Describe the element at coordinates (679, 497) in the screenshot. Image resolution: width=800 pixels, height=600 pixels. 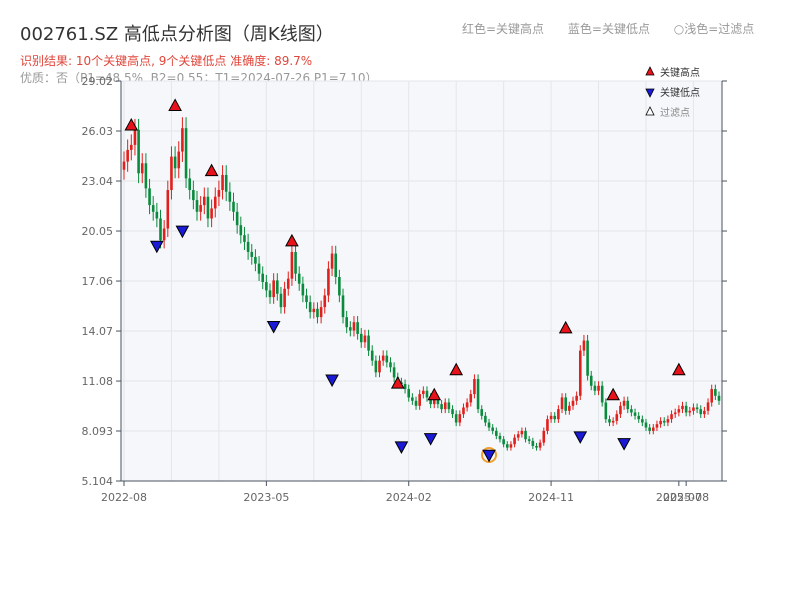
I see `x-tick-label: 2025-07` at that location.